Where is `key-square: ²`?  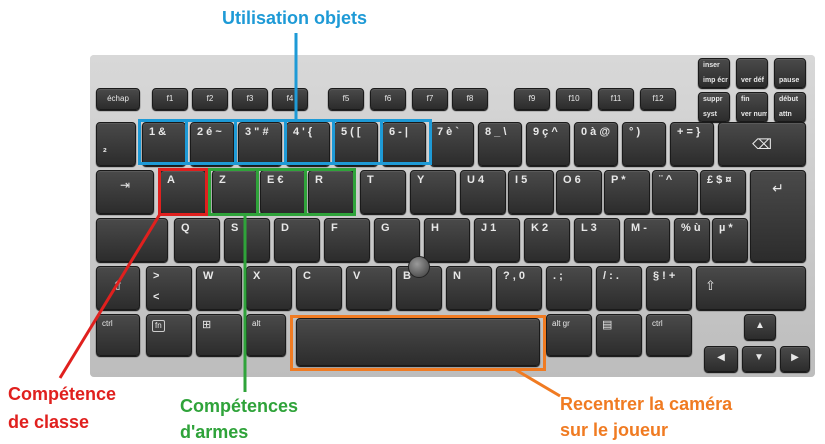
key-square: ² is located at coordinates (116, 144).